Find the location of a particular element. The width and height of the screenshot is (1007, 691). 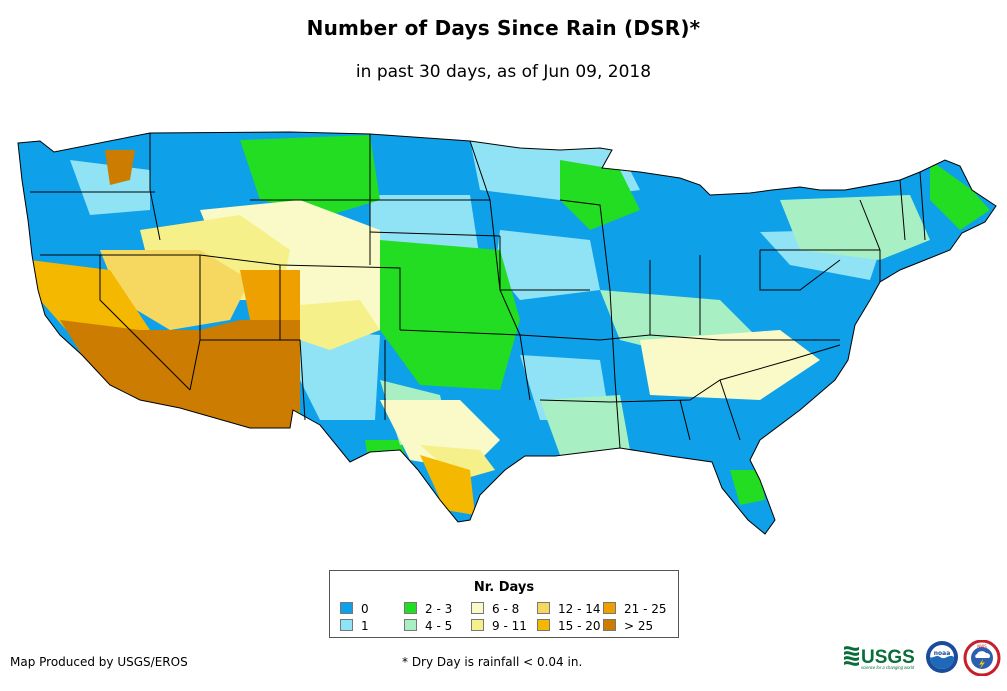

legend-item-2: 2 - 3 is located at coordinates (428, 608).